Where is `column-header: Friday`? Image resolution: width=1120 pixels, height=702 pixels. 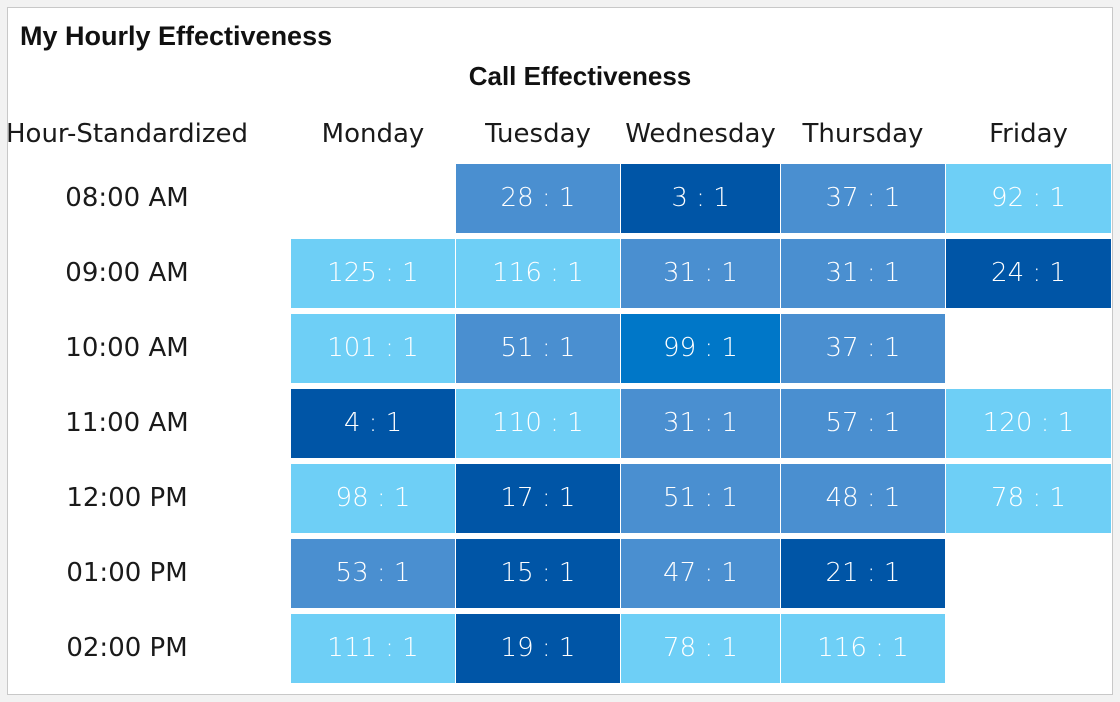
column-header: Friday is located at coordinates (1028, 134).